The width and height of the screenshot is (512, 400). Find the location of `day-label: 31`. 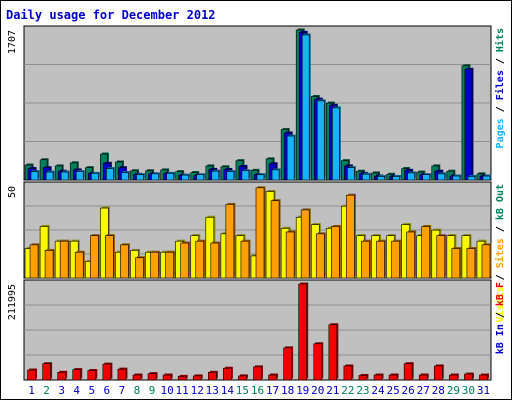

day-label: 31 is located at coordinates (483, 390).